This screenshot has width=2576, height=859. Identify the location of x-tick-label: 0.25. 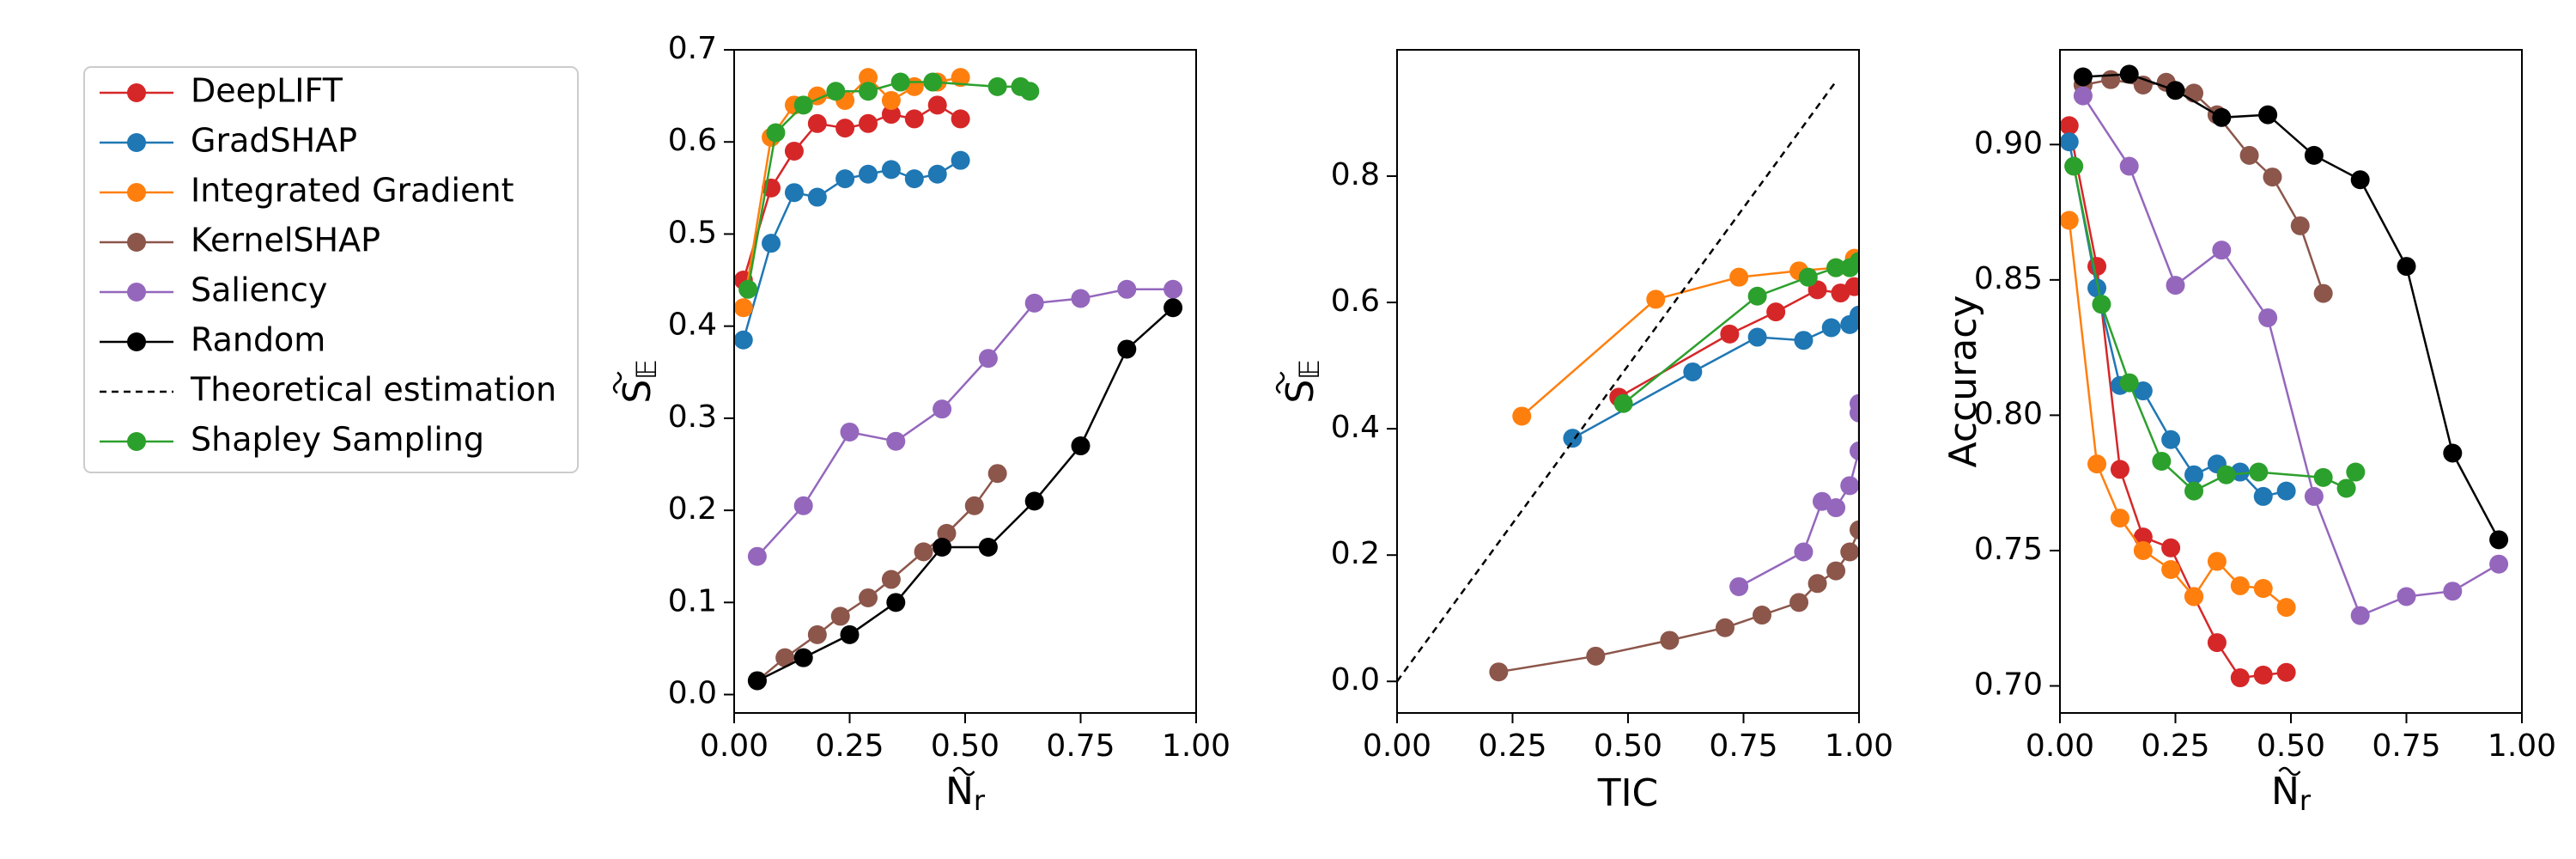
(2175, 746).